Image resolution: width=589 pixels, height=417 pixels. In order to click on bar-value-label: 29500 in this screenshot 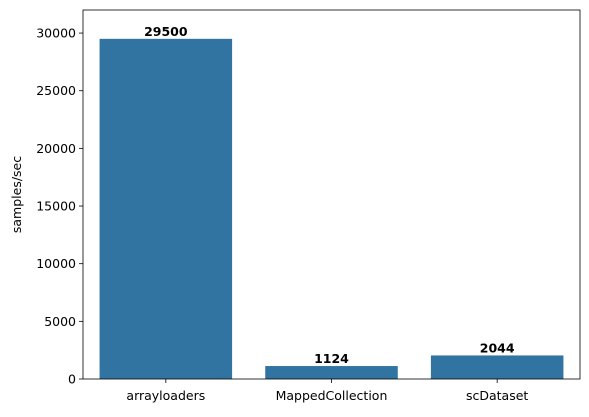, I will do `click(166, 31)`.